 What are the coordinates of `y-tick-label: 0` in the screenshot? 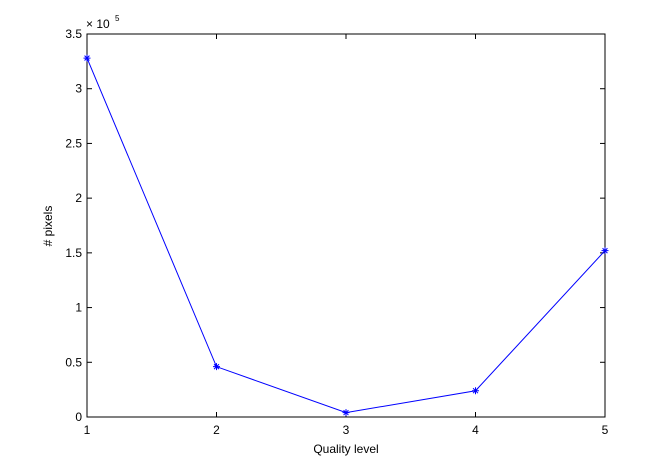 It's located at (78, 417).